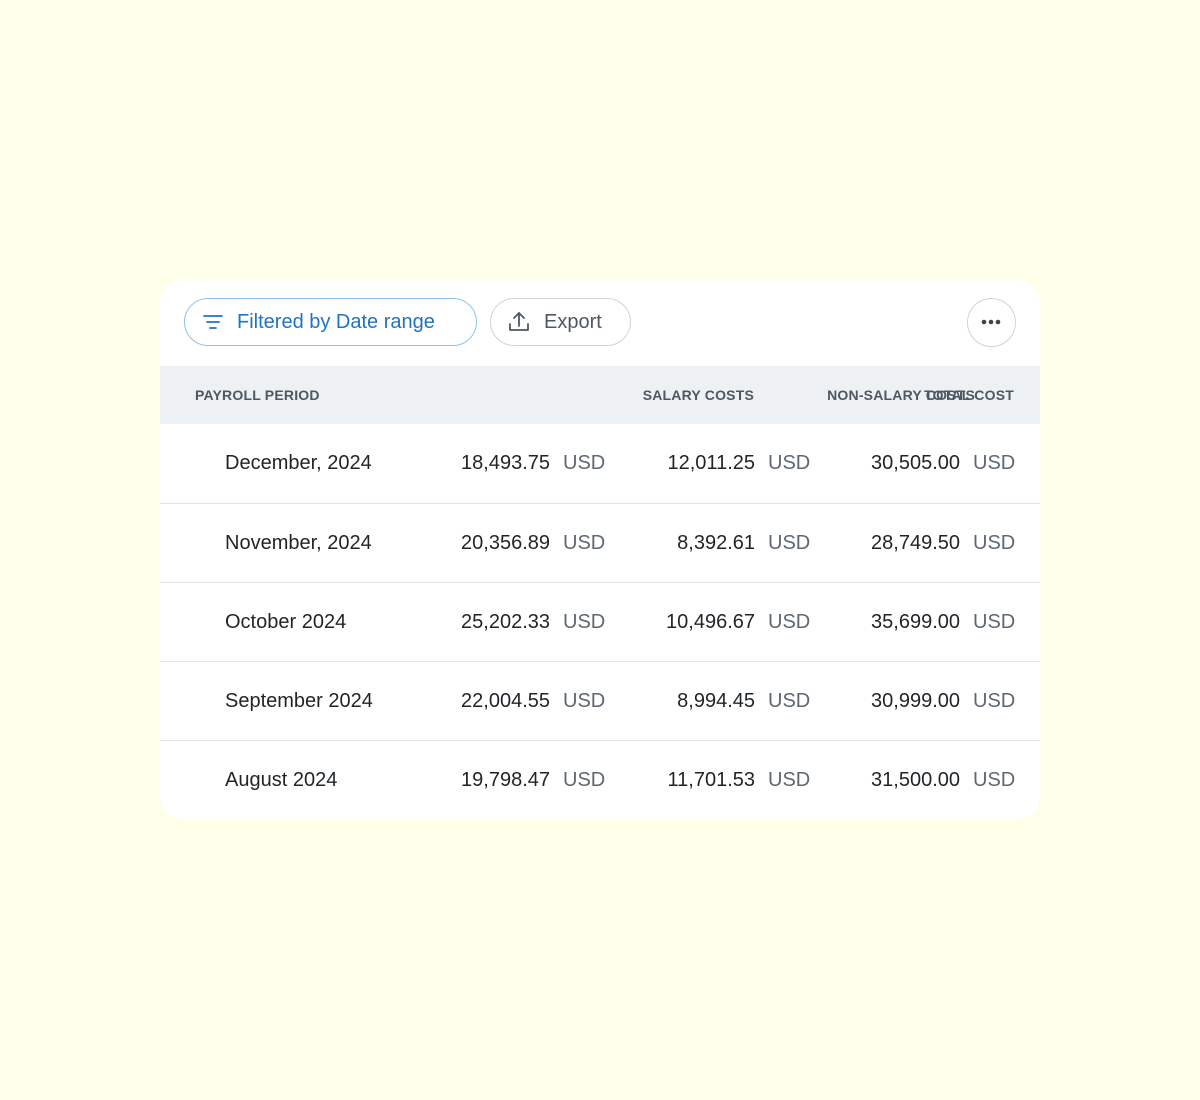  I want to click on more-icon, so click(991, 322).